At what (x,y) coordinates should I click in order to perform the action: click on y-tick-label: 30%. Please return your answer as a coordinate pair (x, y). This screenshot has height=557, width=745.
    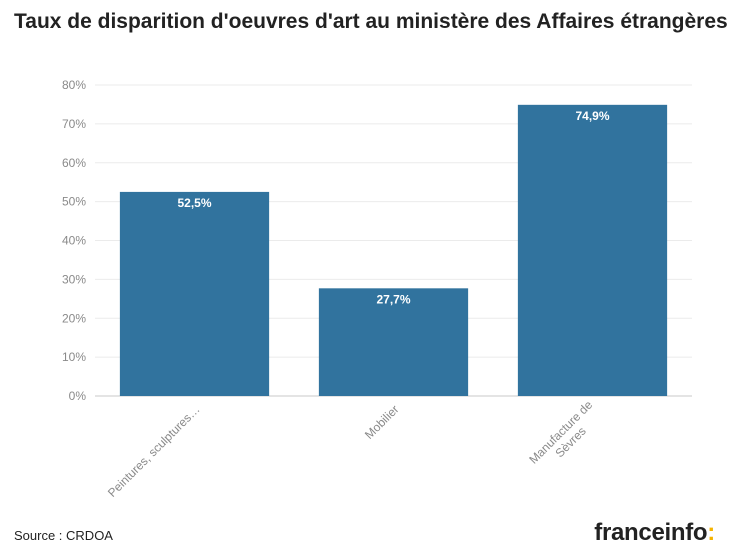
    Looking at the image, I should click on (74, 279).